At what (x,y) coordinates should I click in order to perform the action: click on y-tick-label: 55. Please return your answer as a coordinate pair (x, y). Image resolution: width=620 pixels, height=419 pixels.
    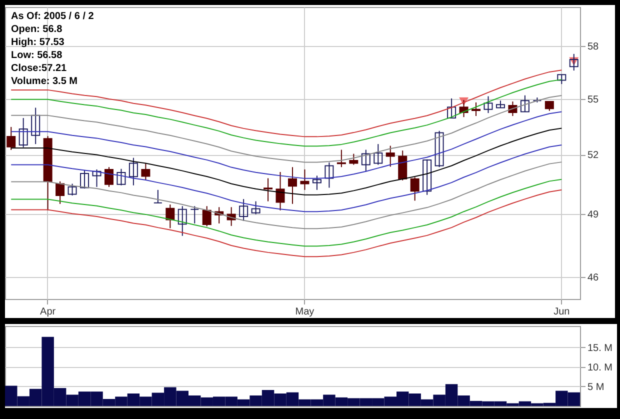
    Looking at the image, I should click on (594, 100).